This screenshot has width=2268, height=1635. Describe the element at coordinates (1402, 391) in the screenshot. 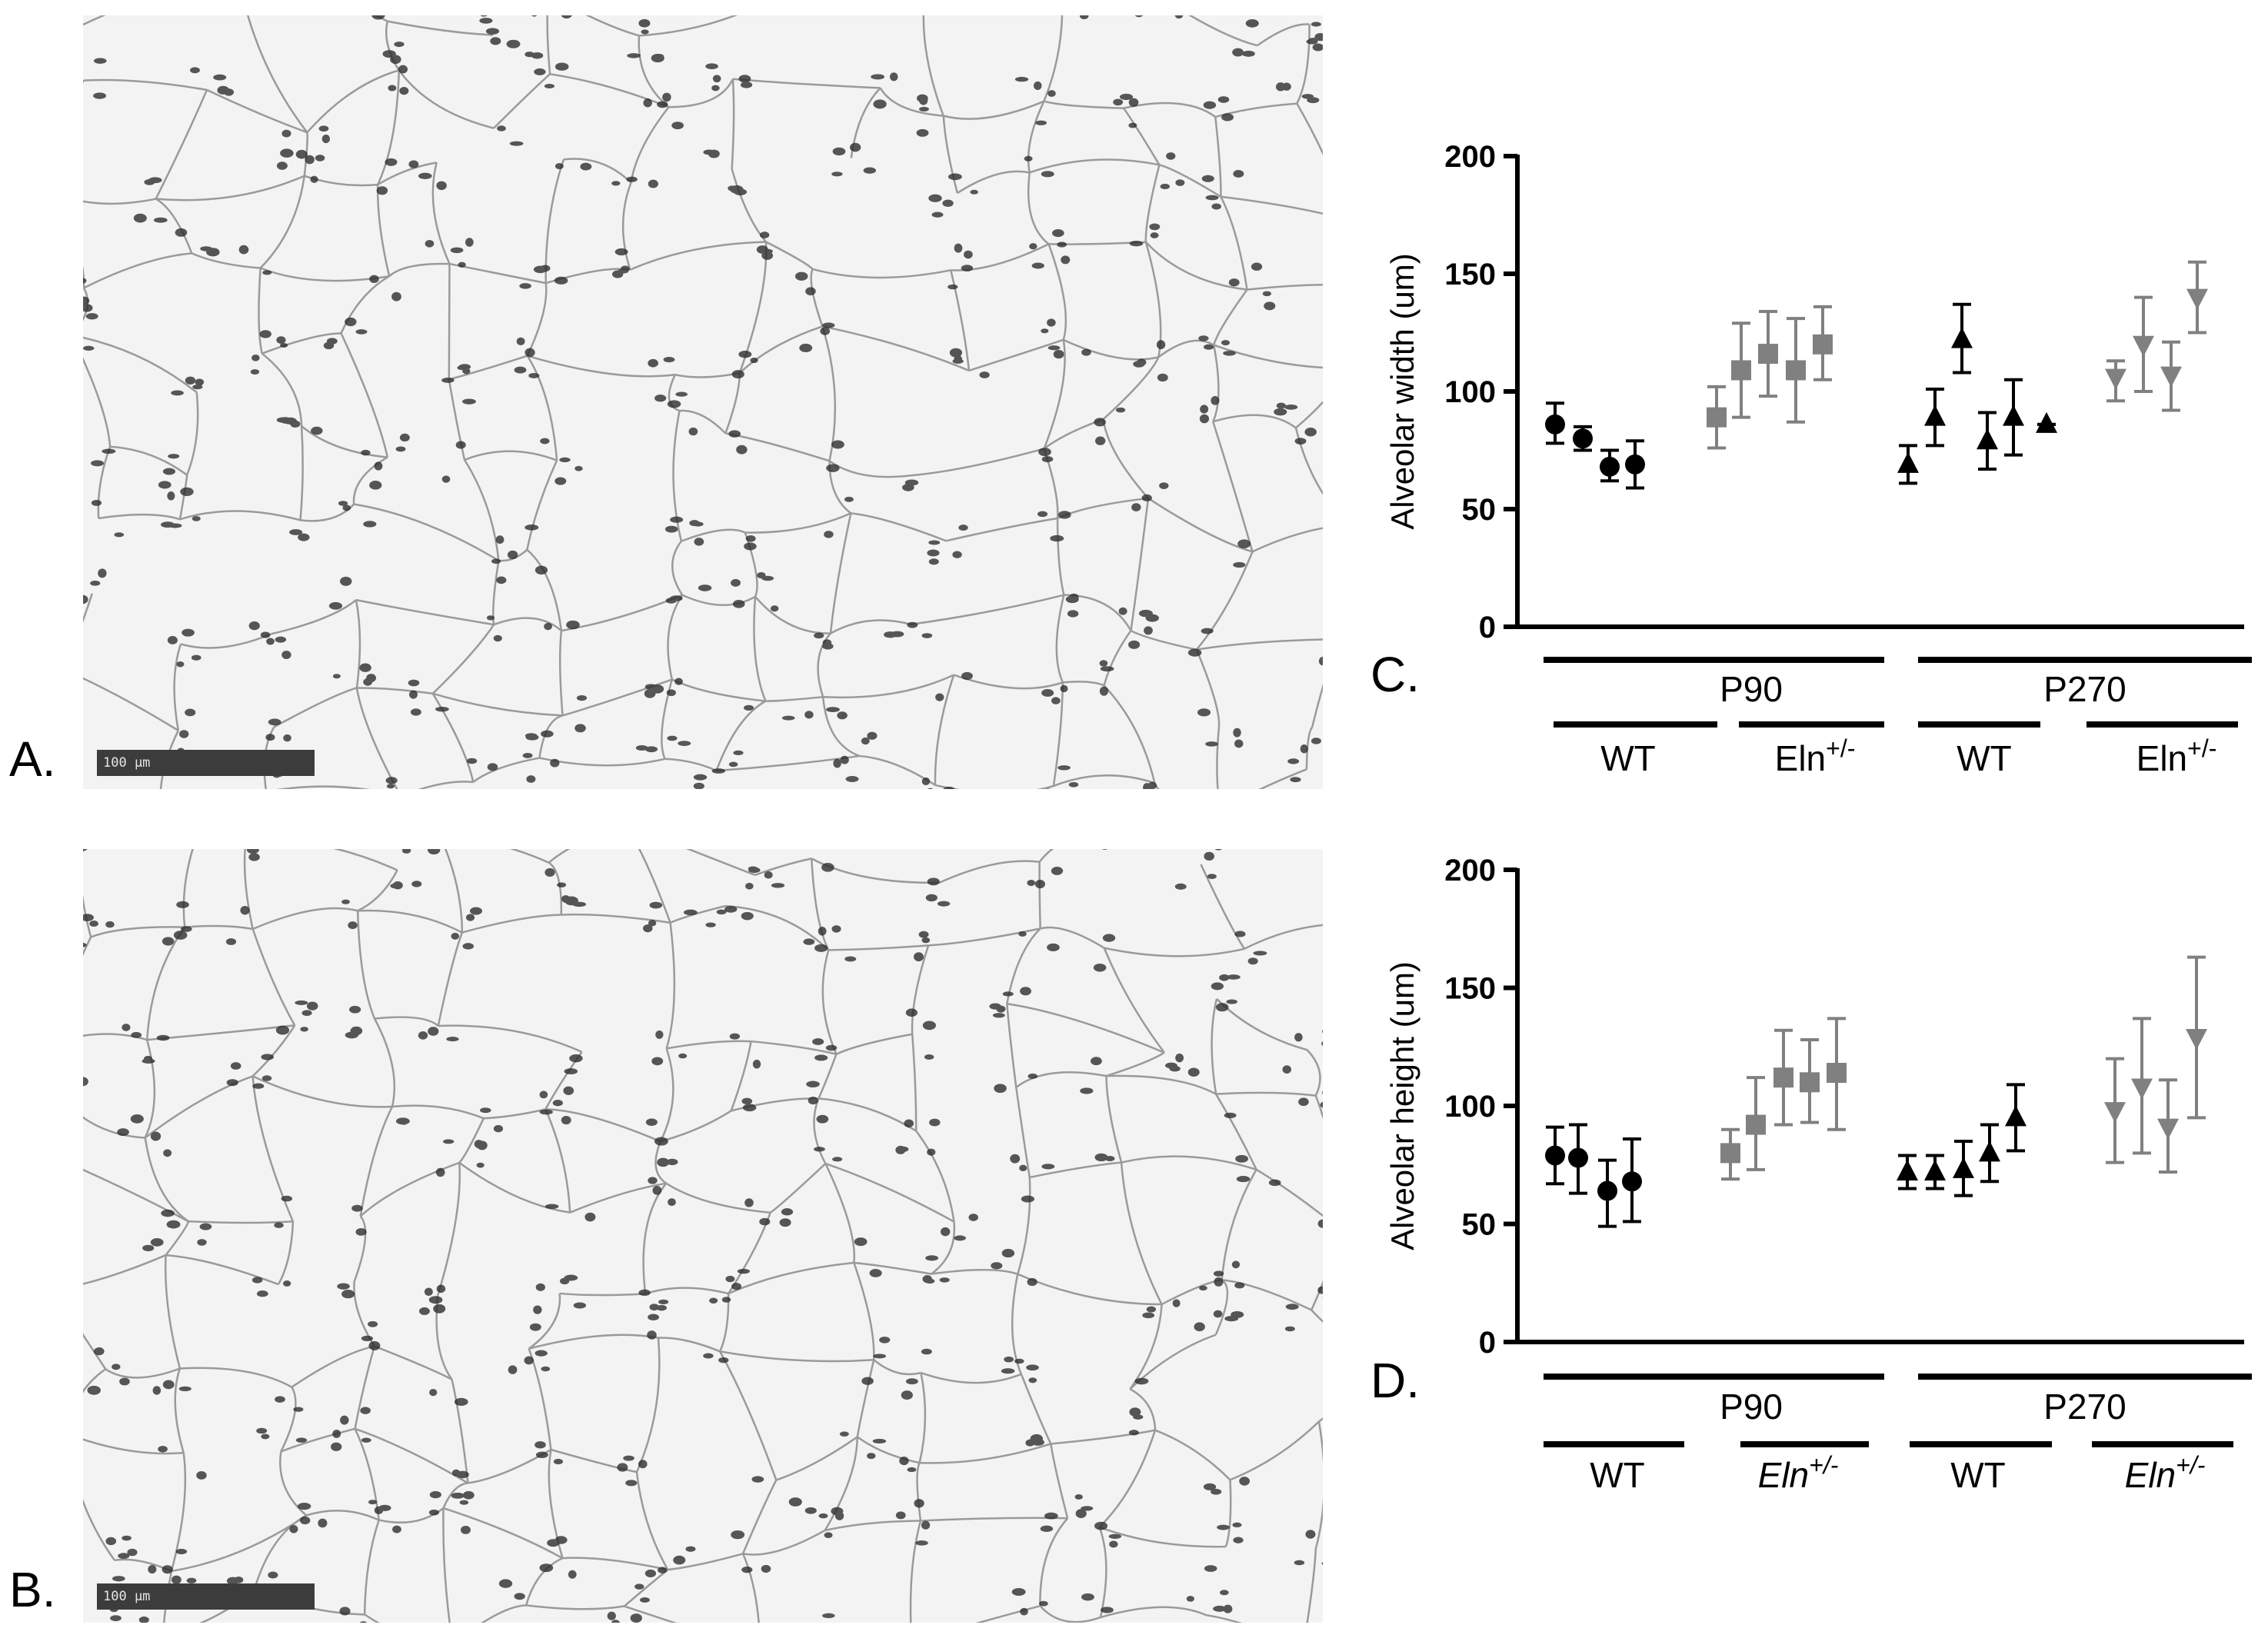

I see `y-axis-label: Alveolar width (um)` at that location.